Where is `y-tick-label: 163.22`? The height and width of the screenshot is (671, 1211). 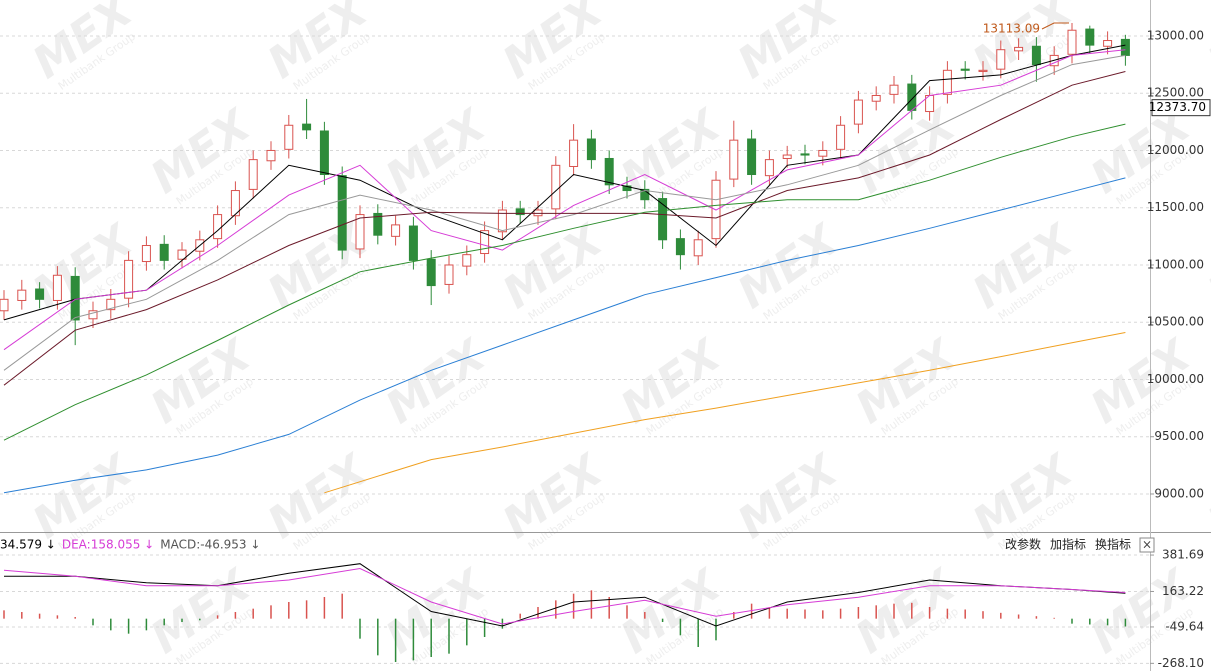 y-tick-label: 163.22 is located at coordinates (1183, 591).